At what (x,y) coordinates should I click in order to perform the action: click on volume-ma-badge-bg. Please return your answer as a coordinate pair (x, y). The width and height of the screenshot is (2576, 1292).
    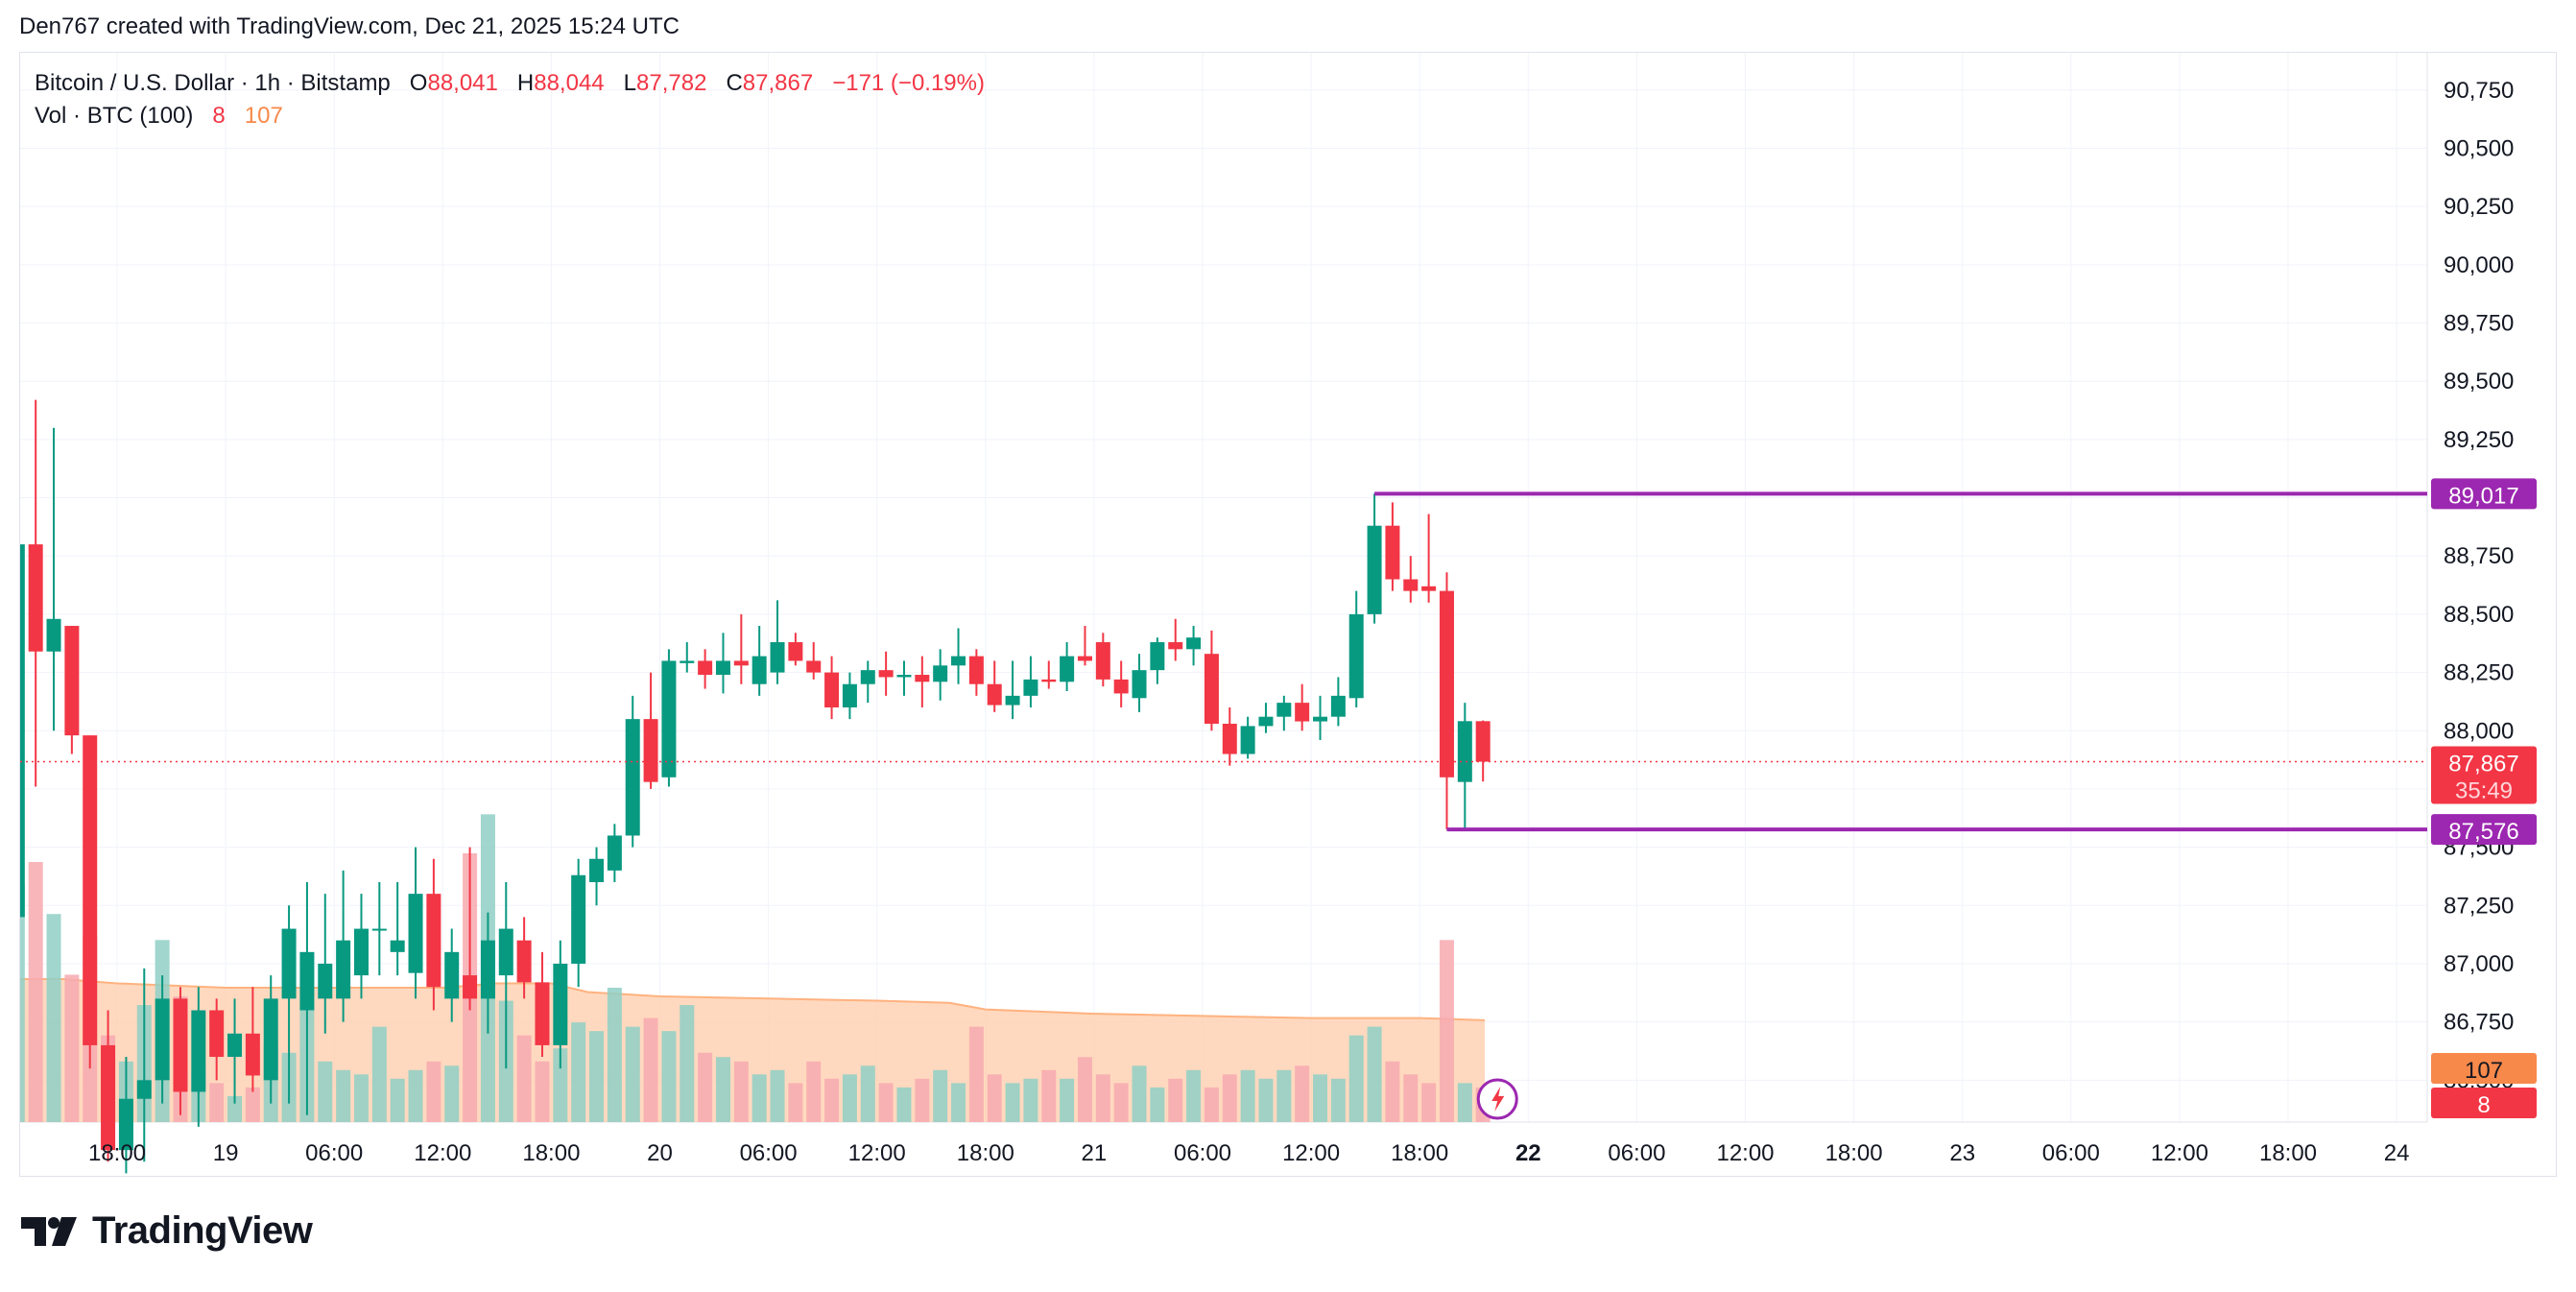
    Looking at the image, I should click on (2484, 1068).